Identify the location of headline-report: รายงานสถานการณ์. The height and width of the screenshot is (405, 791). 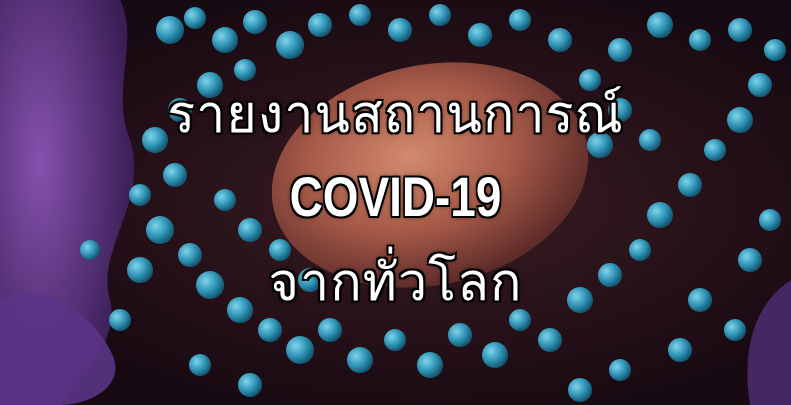
(395, 115).